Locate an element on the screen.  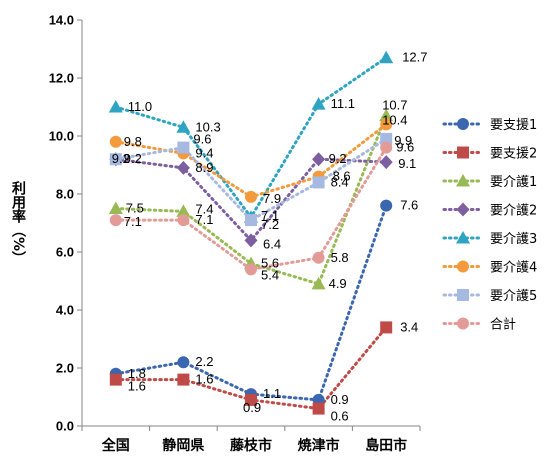
data-label: 9.4 is located at coordinates (204, 152).